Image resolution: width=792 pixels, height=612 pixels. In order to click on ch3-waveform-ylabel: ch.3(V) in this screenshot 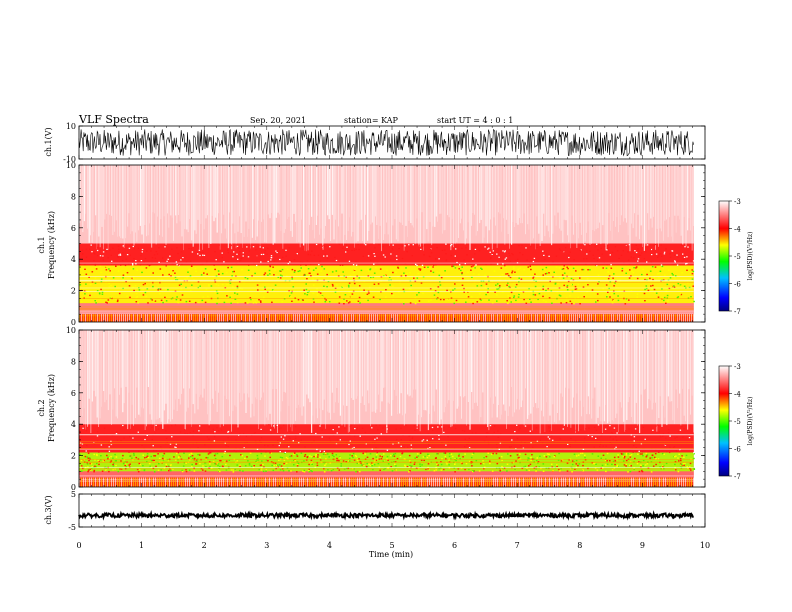, I will do `click(48, 509)`.